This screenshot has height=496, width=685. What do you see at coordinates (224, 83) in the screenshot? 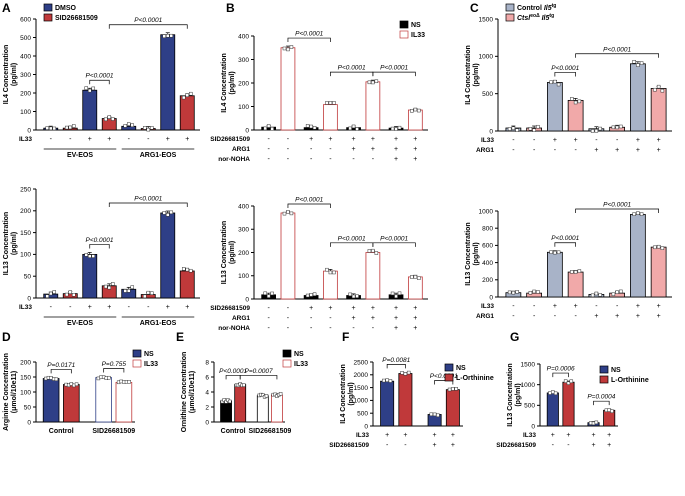
I see `y-axis-label-line: IL4 Concentration` at bounding box center [224, 83].